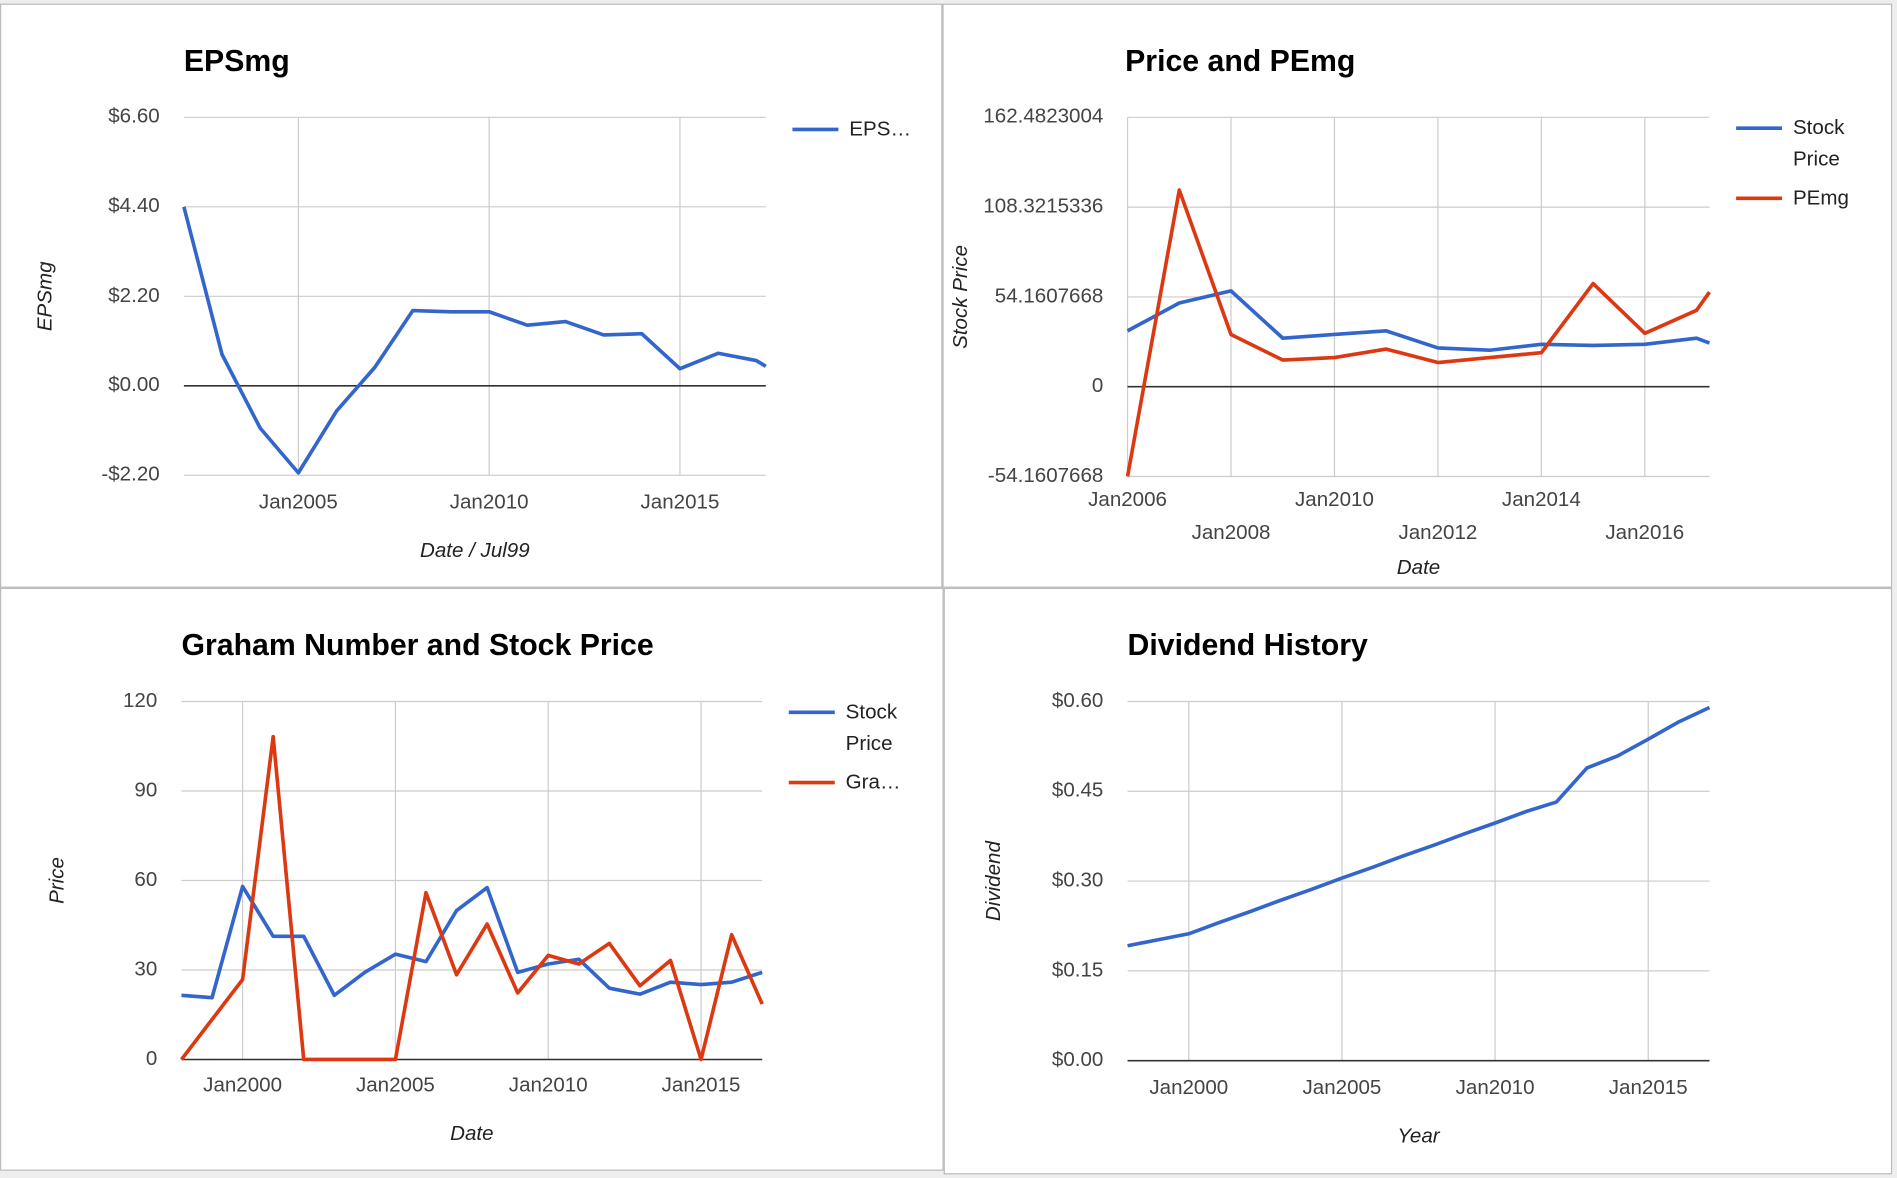 This screenshot has width=1897, height=1178. Describe the element at coordinates (145, 879) in the screenshot. I see `y-tick-label: 60` at that location.